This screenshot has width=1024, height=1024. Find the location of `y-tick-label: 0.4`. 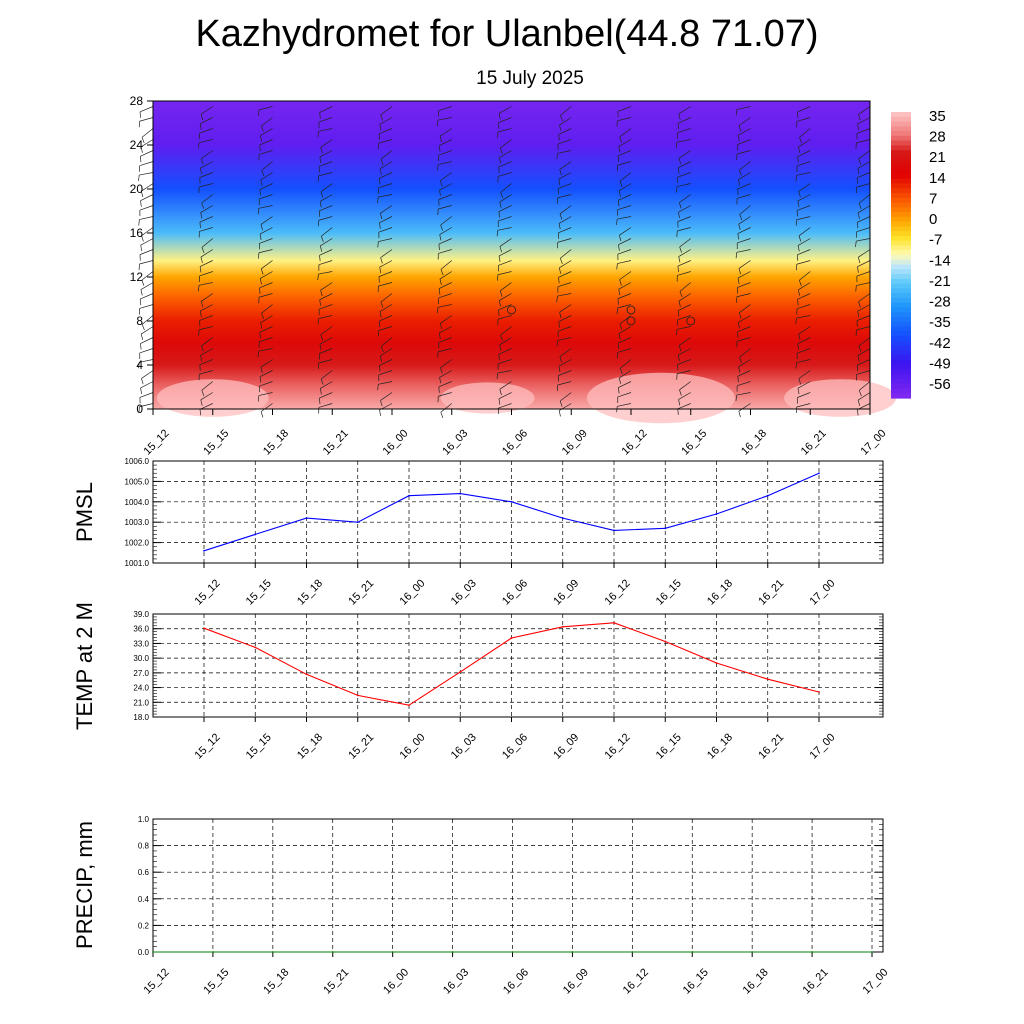

y-tick-label: 0.4 is located at coordinates (144, 899).